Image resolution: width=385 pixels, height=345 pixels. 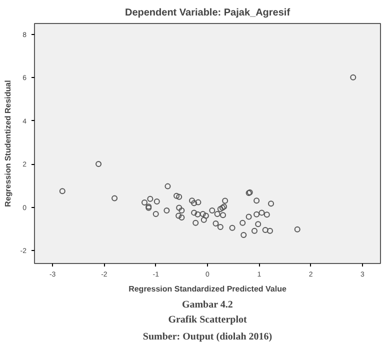 What do you see at coordinates (207, 13) in the screenshot?
I see `chart-title: Dependent Variable: Pajak_Agresif` at bounding box center [207, 13].